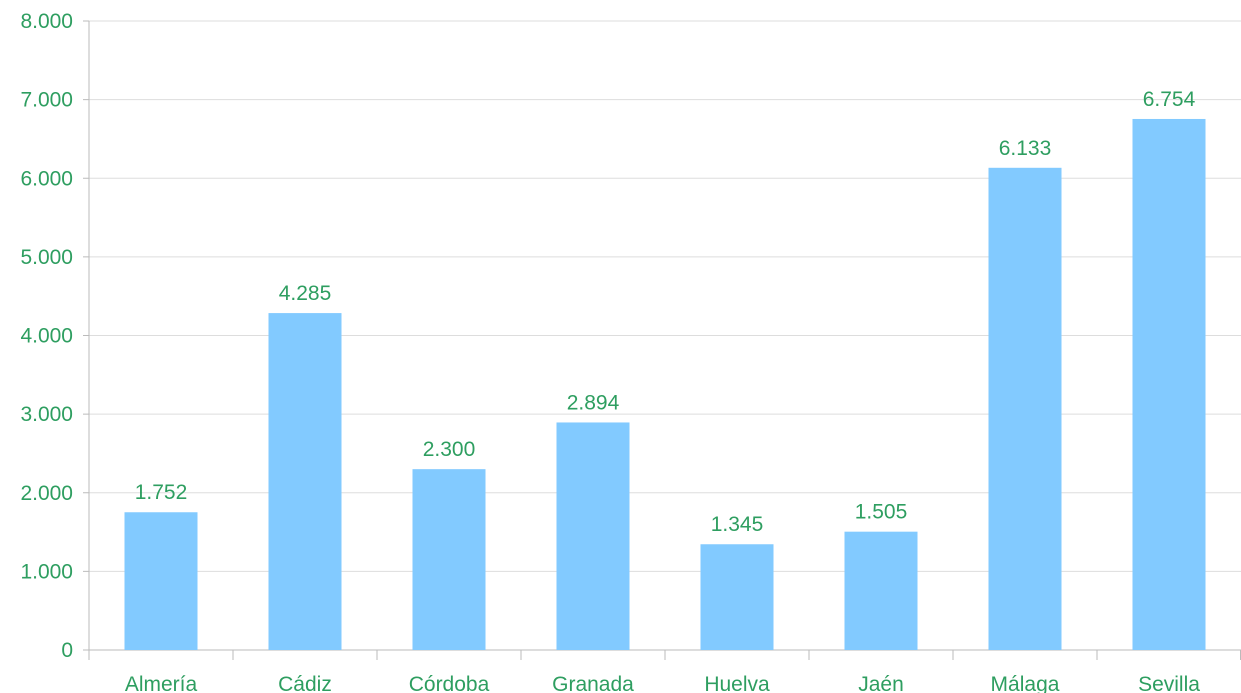  I want to click on data-label-5: 1.505, so click(881, 512).